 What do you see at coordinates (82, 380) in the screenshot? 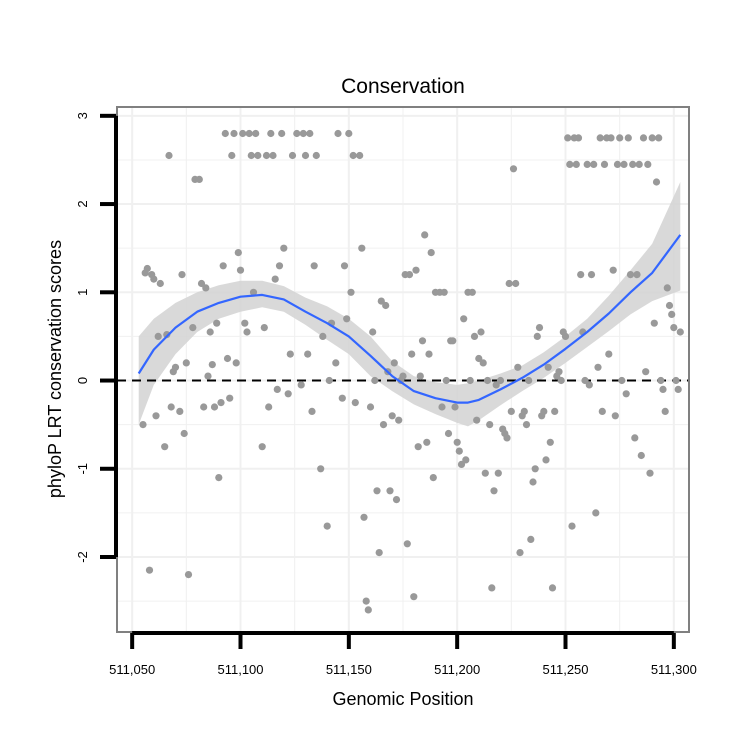
I see `y-tick-label: 0` at bounding box center [82, 380].